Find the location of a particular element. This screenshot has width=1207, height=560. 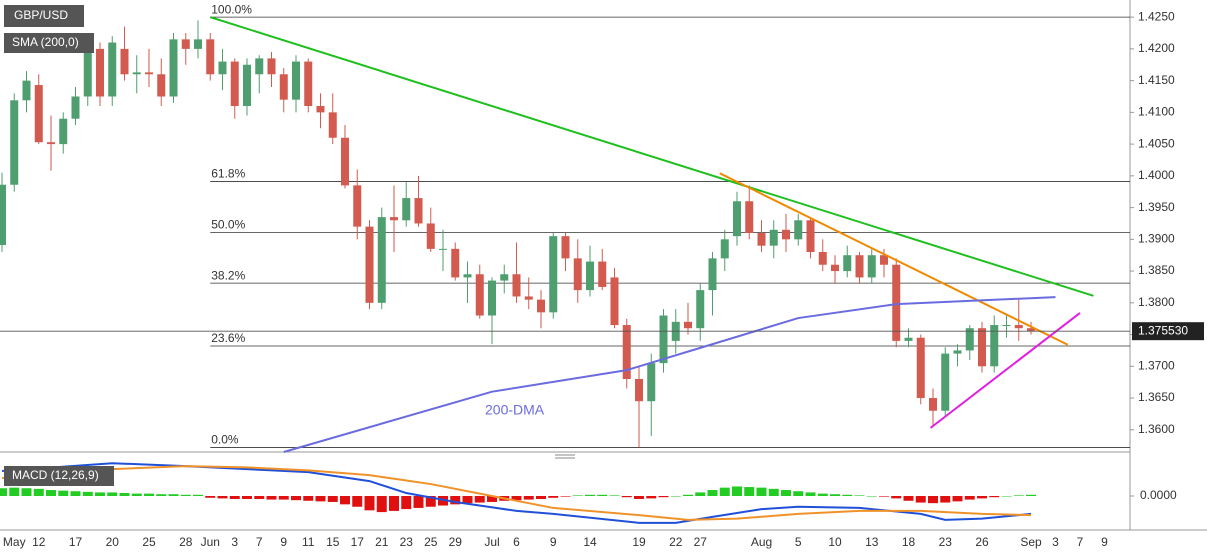

macd-tick-label: 0.0000 is located at coordinates (1158, 495).